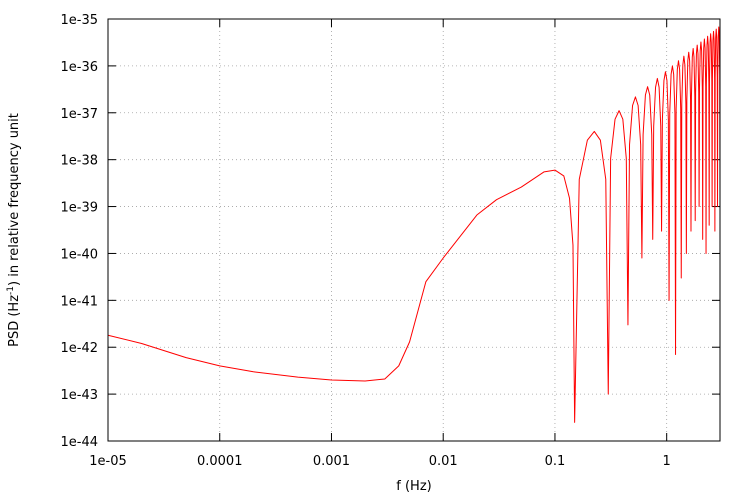  What do you see at coordinates (79, 208) in the screenshot?
I see `y-tick-label: 1e-39` at bounding box center [79, 208].